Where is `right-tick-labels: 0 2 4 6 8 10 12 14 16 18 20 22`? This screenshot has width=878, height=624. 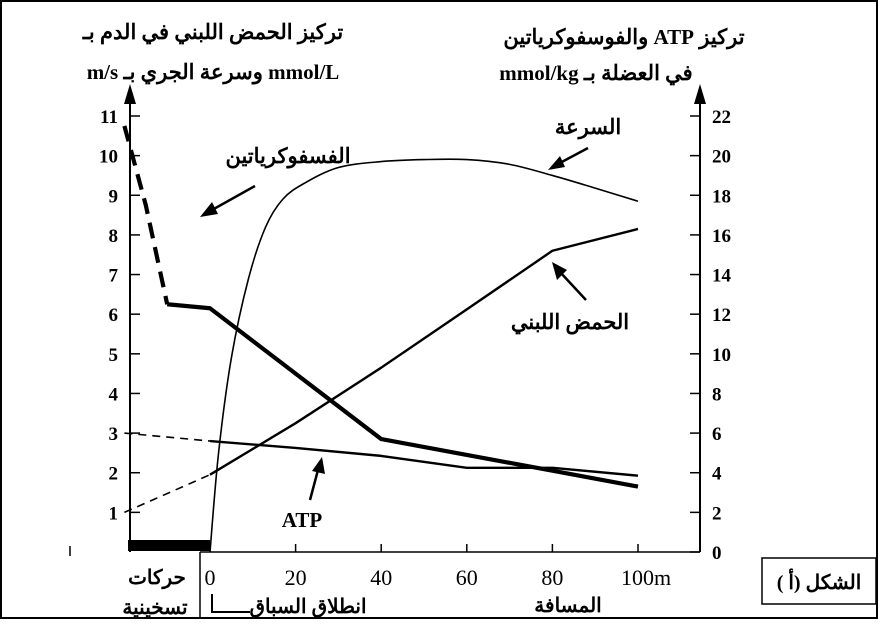 right-tick-labels: 0 2 4 6 8 10 12 14 16 18 20 22 is located at coordinates (711, 335).